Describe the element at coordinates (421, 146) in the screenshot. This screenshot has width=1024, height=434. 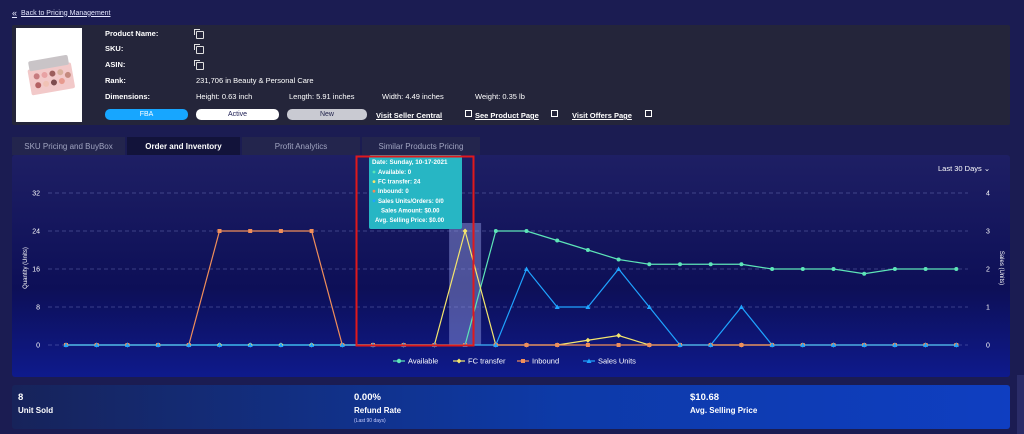
I see `tab-similar-products: Similar Products Pricing` at that location.